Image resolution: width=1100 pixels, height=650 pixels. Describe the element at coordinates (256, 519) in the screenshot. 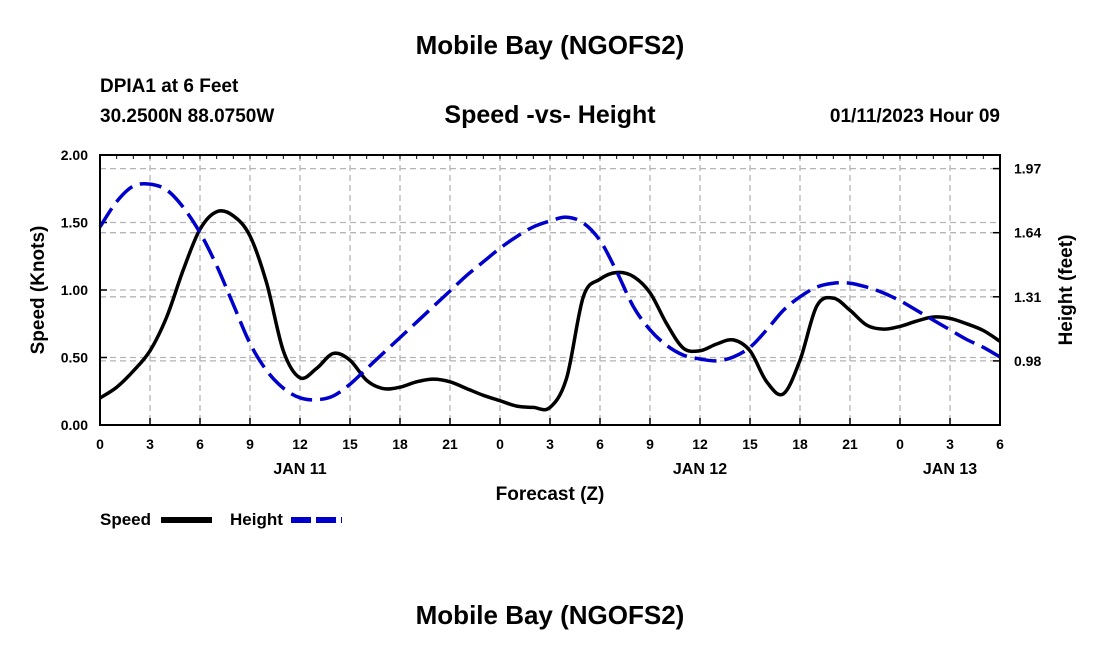

I see `legend-label-height: Height` at that location.